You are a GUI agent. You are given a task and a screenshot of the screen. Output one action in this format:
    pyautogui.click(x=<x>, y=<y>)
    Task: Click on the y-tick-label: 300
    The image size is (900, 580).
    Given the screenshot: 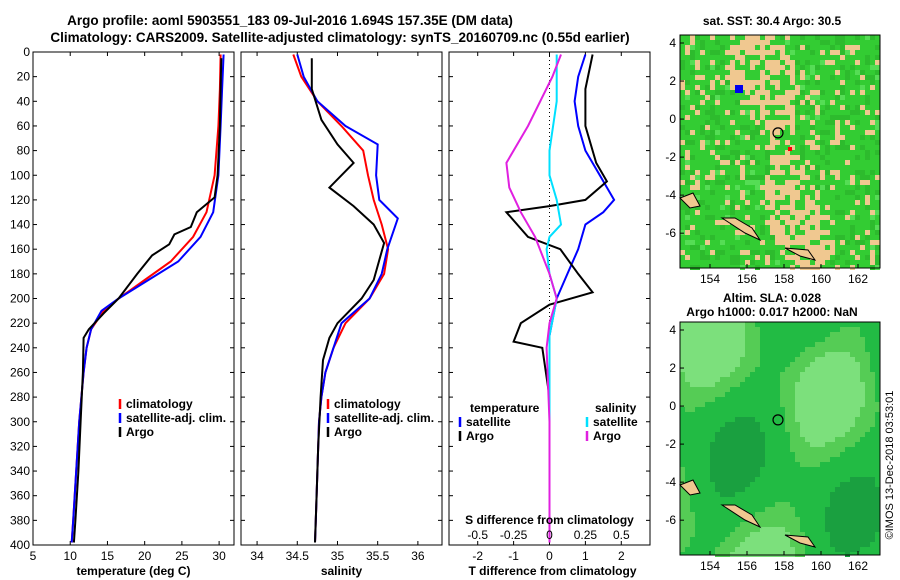 What is the action you would take?
    pyautogui.click(x=20, y=422)
    